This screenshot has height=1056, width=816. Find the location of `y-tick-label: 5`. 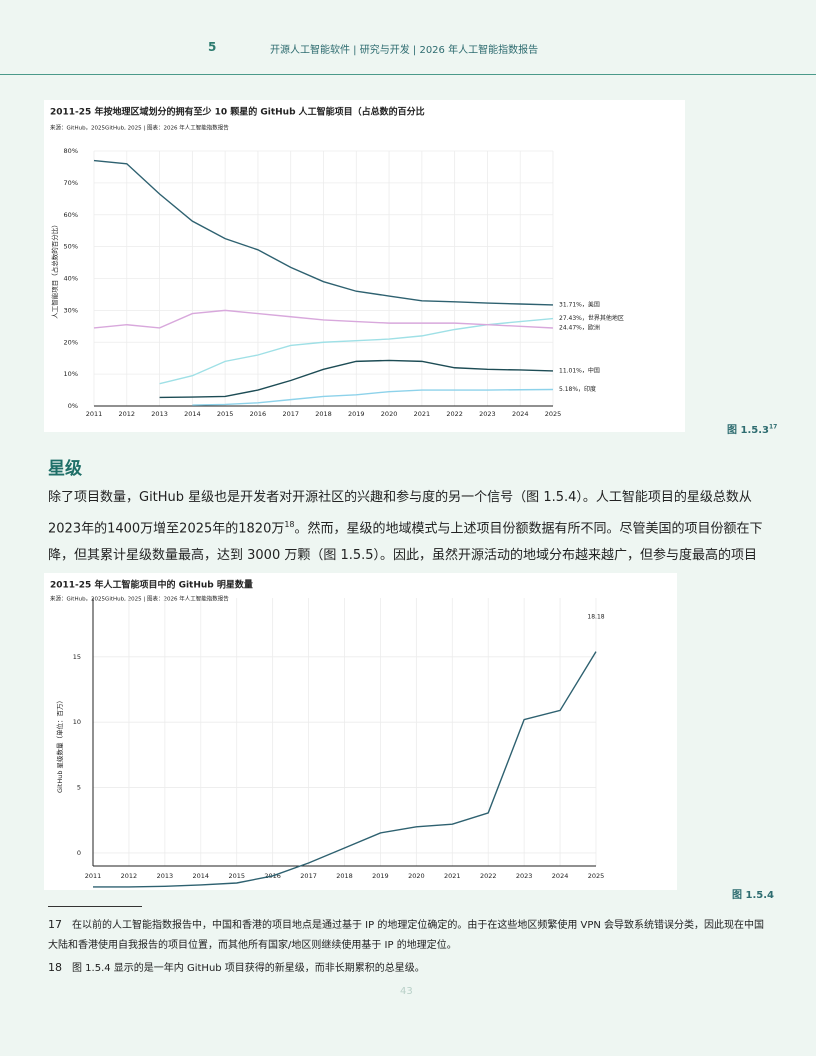

y-tick-label: 5 is located at coordinates (79, 788).